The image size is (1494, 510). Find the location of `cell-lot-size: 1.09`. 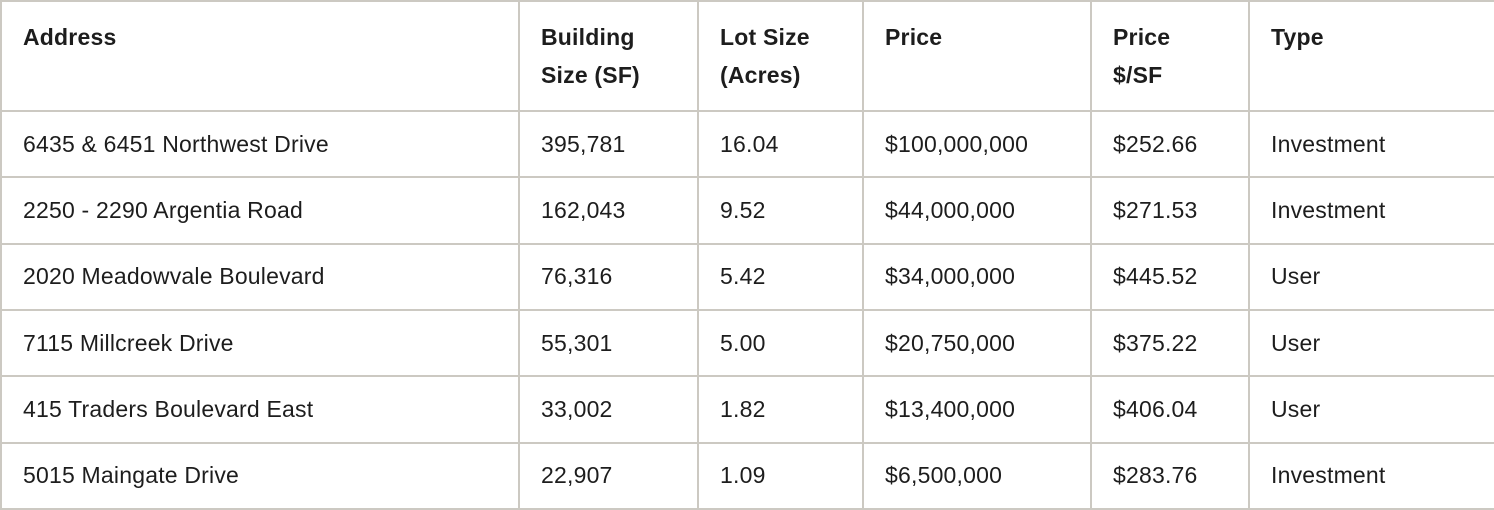

cell-lot-size: 1.09 is located at coordinates (780, 475).